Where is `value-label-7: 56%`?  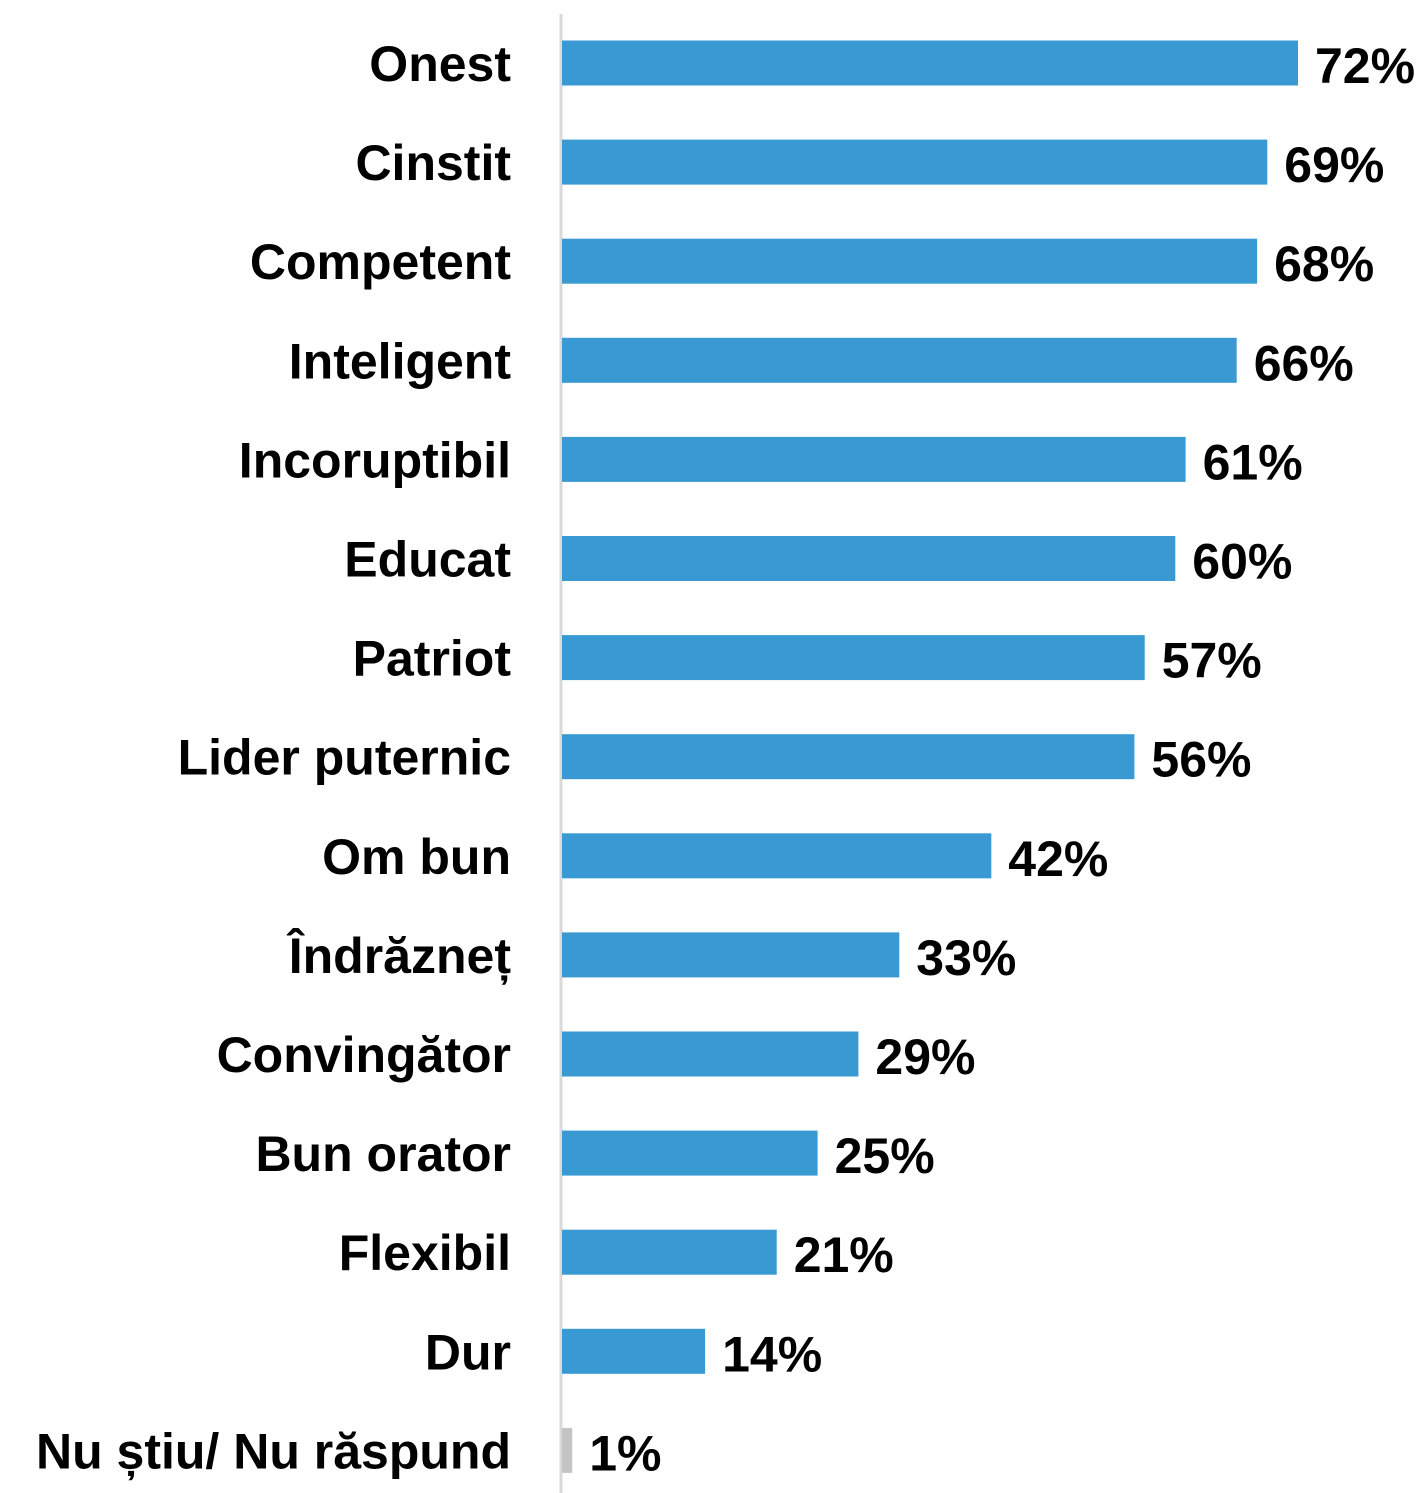
value-label-7: 56% is located at coordinates (1201, 760).